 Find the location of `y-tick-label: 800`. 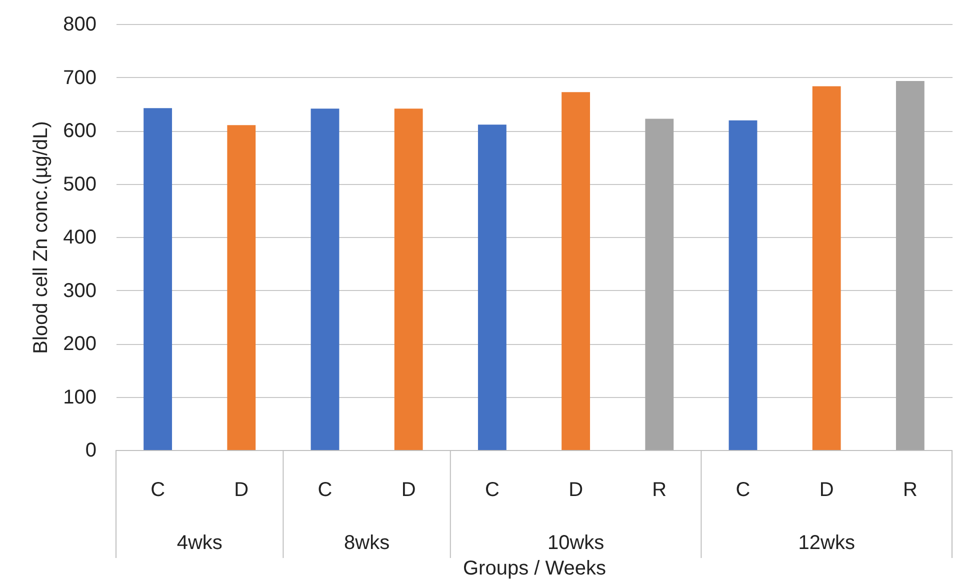

y-tick-label: 800 is located at coordinates (79, 25).